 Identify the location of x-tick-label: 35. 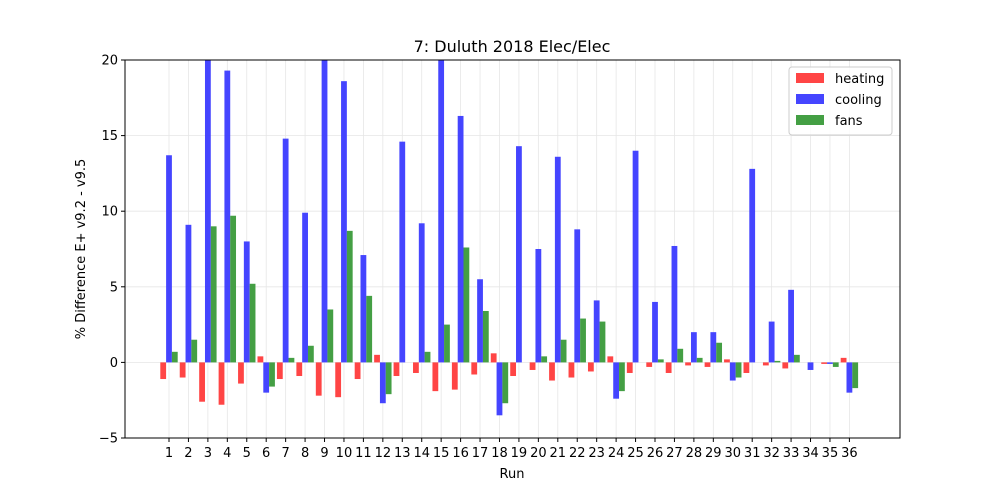
(830, 453).